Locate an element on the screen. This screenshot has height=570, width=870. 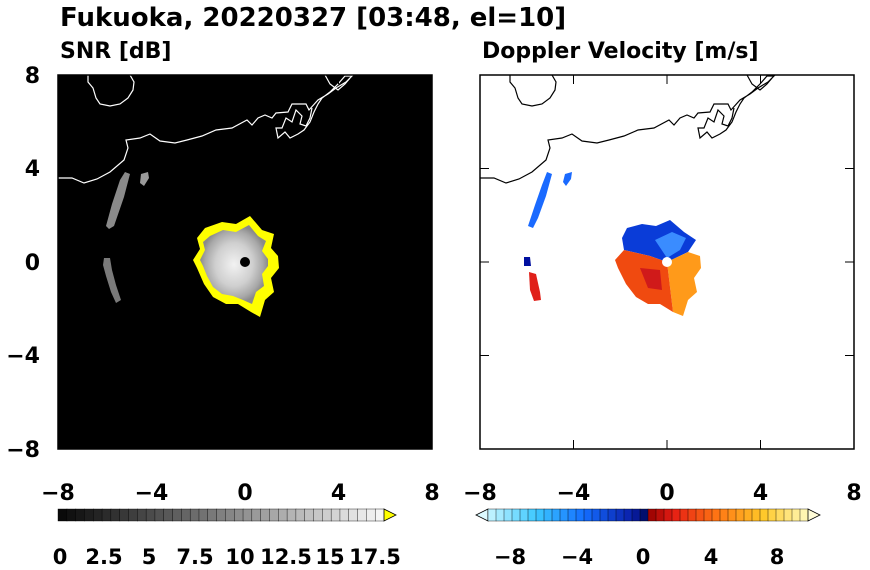
velocity-x-tick: 0 is located at coordinates (666, 493).